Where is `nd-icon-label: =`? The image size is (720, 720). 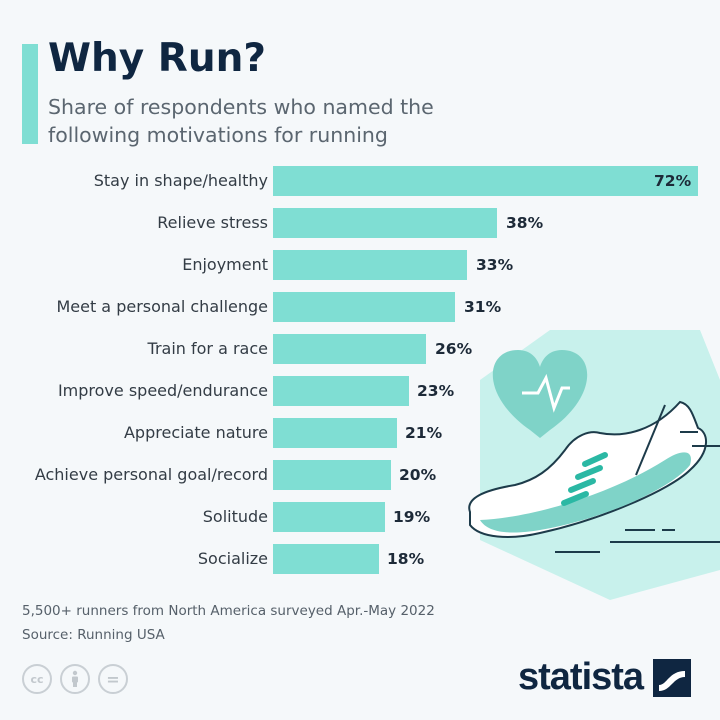 nd-icon-label: = is located at coordinates (113, 679).